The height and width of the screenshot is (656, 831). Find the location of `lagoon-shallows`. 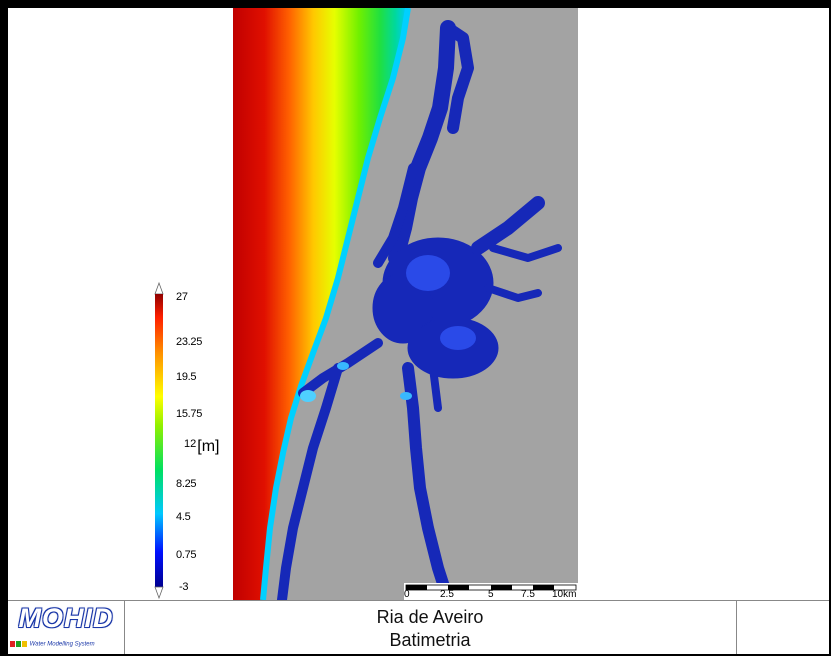

lagoon-shallows is located at coordinates (388, 328).